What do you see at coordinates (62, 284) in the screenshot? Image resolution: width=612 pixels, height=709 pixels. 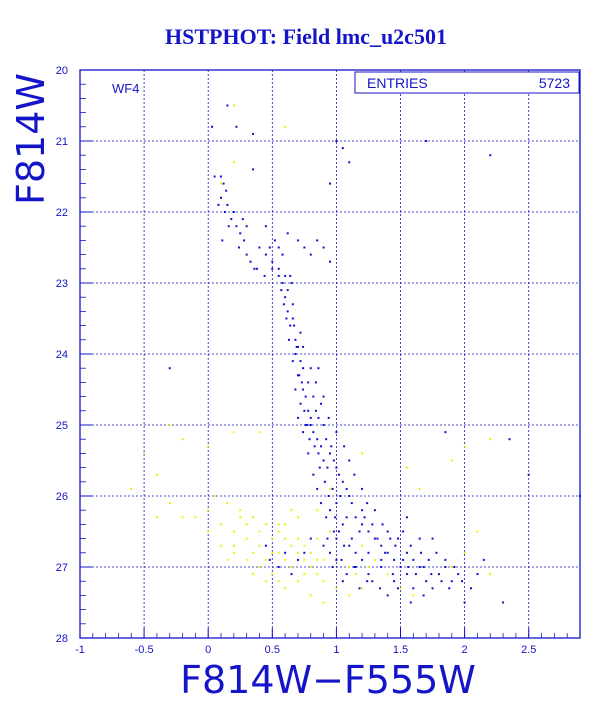 I see `y-tick-label: 23` at bounding box center [62, 284].